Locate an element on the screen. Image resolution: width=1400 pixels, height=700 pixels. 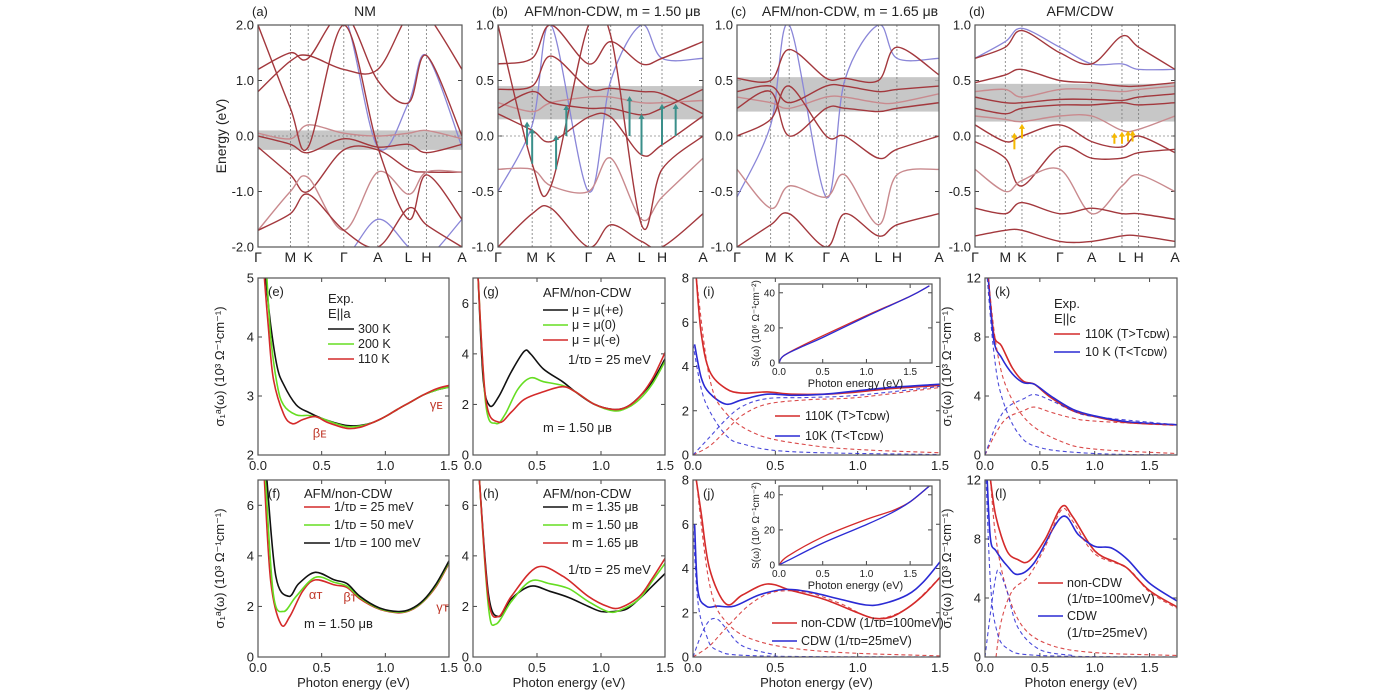
k-point-label: L is located at coordinates (1122, 257).